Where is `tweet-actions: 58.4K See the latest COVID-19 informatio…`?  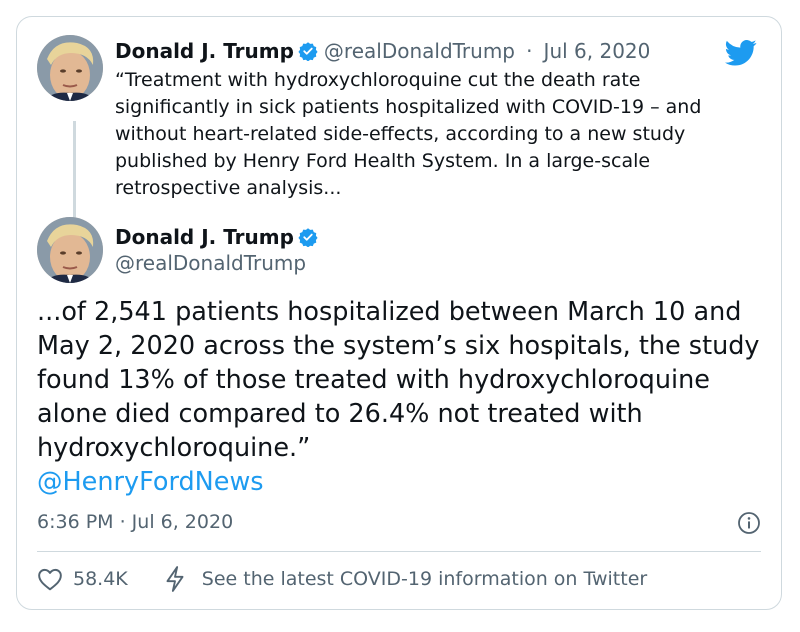 tweet-actions: 58.4K See the latest COVID-19 informatio… is located at coordinates (342, 579).